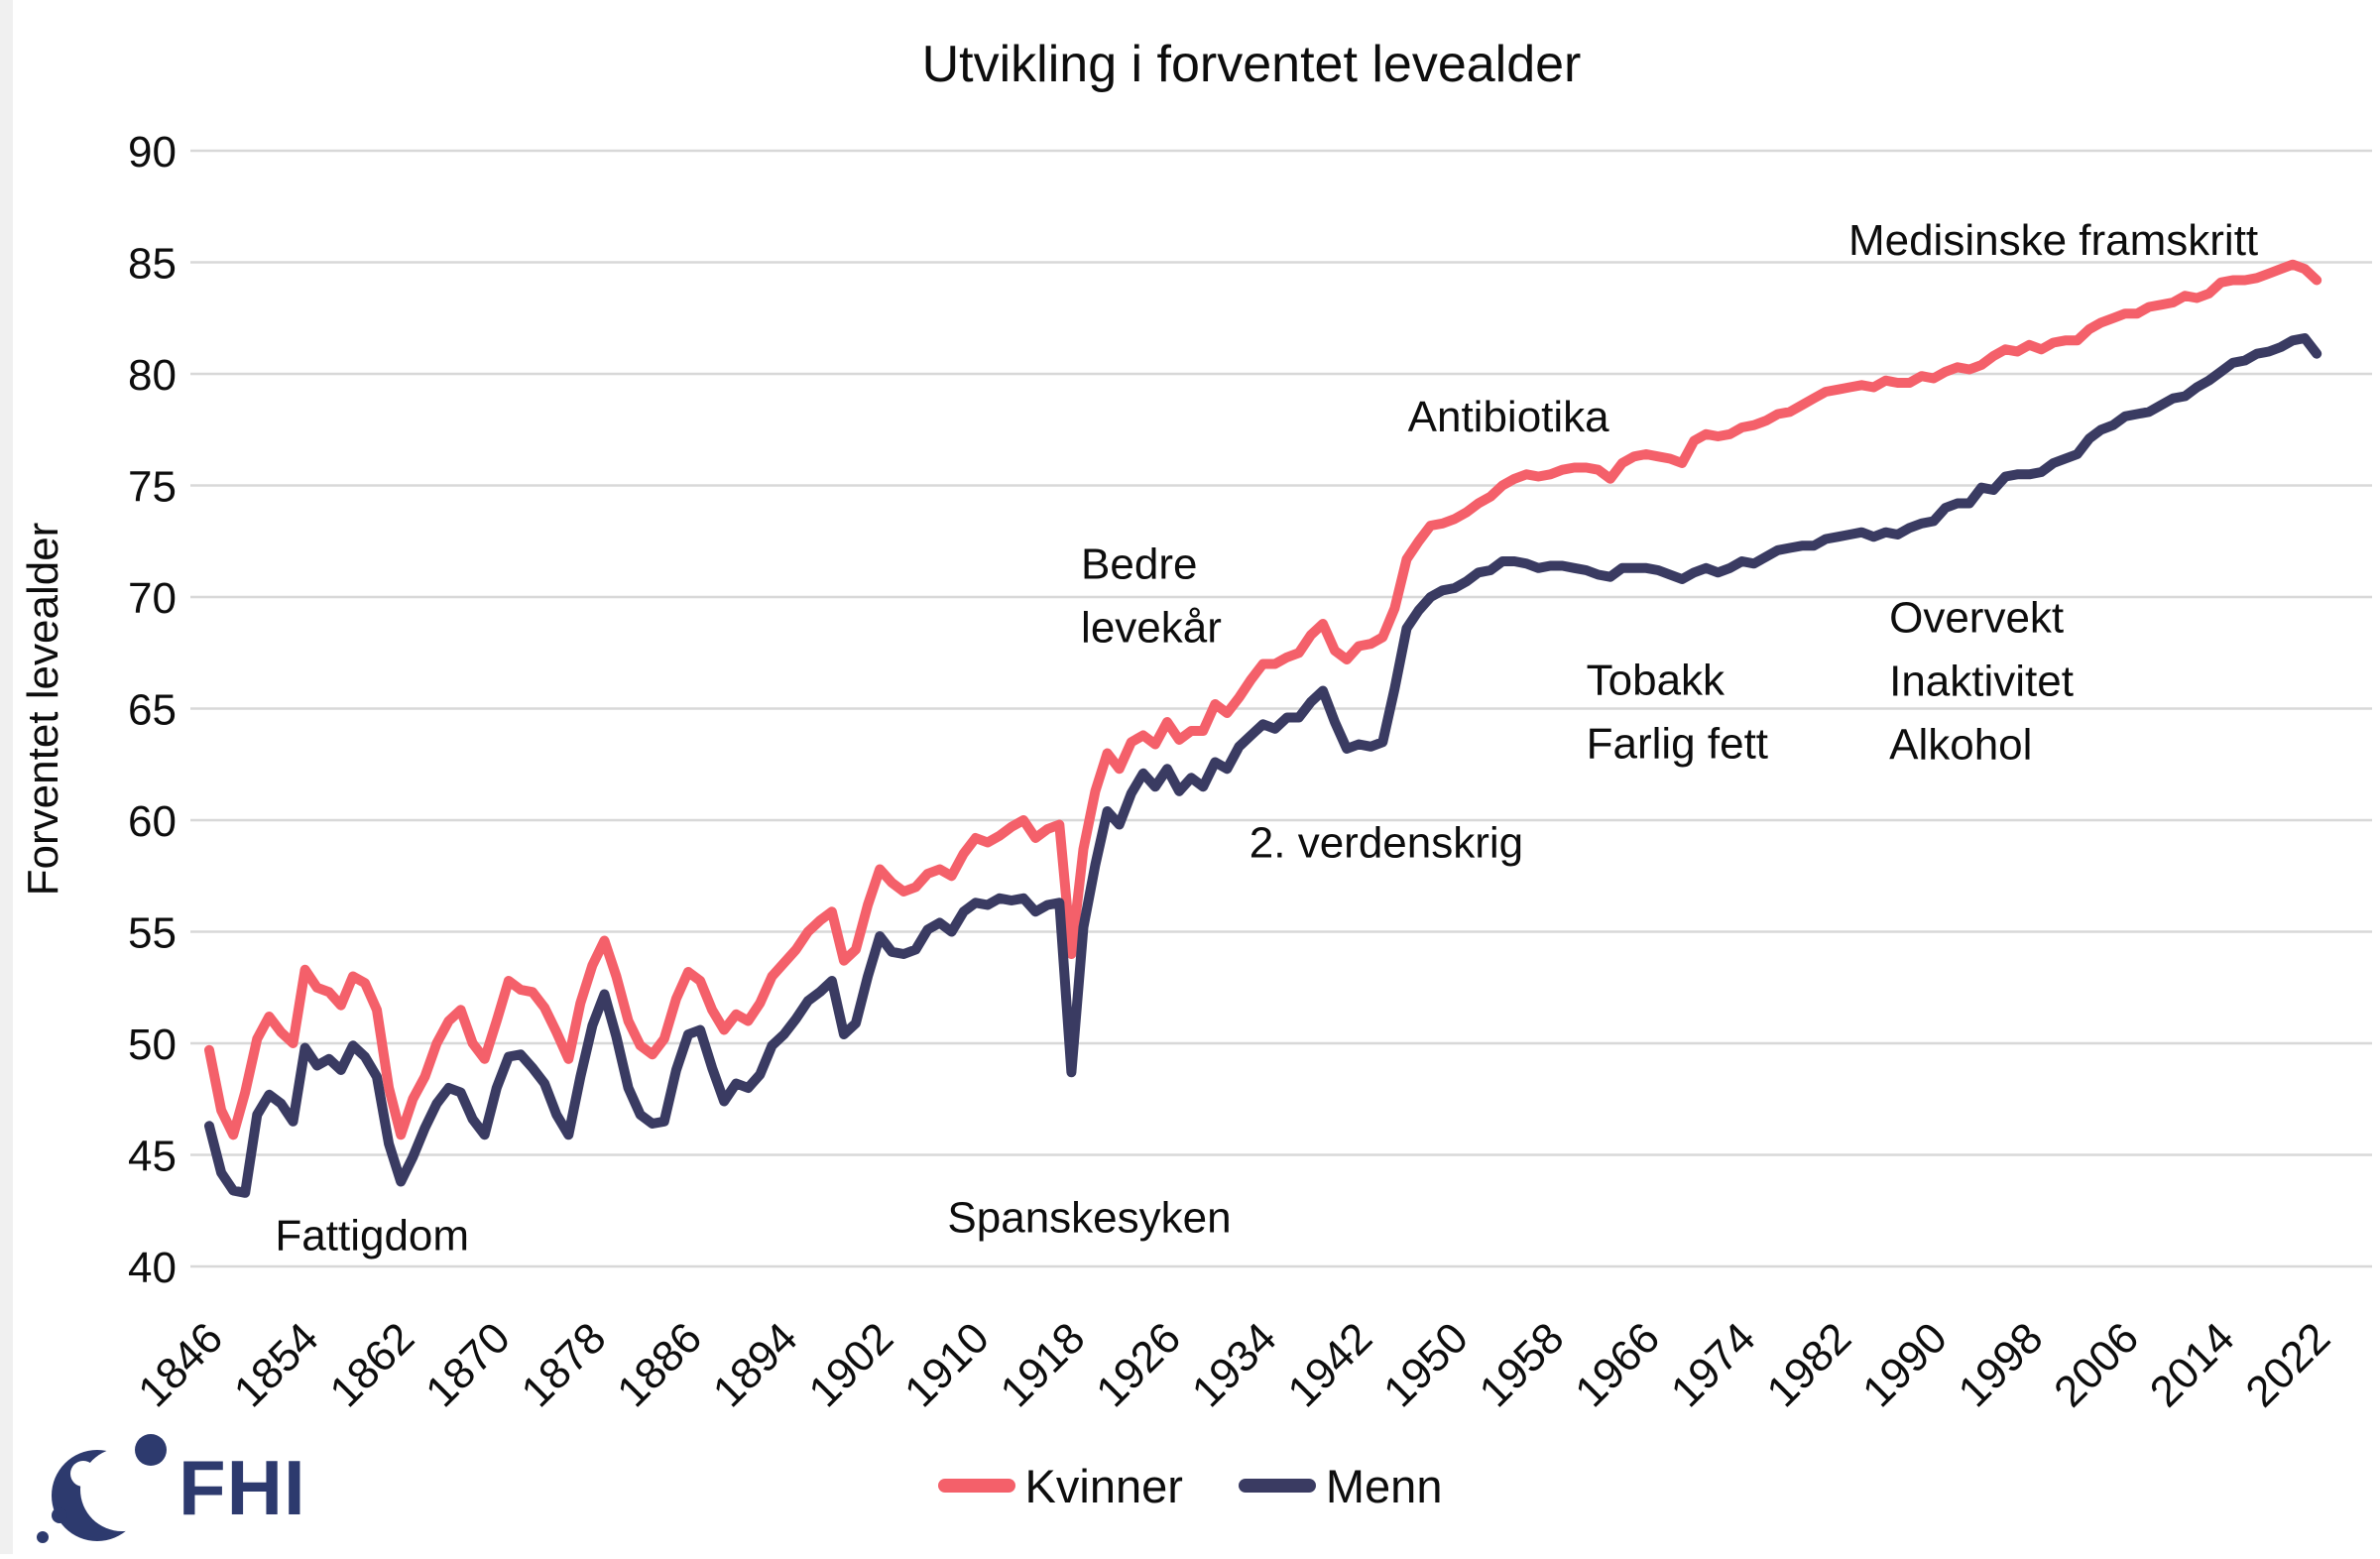 The image size is (2380, 1559). What do you see at coordinates (372, 1236) in the screenshot?
I see `annotation-fattigdom: Fattigdom` at bounding box center [372, 1236].